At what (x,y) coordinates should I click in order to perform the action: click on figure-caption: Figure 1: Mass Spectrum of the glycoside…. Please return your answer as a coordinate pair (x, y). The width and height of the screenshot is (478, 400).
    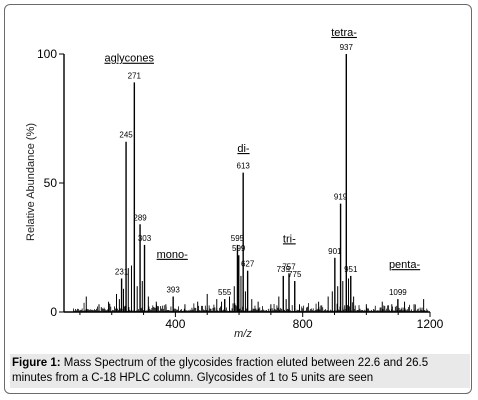
    Looking at the image, I should click on (240, 371).